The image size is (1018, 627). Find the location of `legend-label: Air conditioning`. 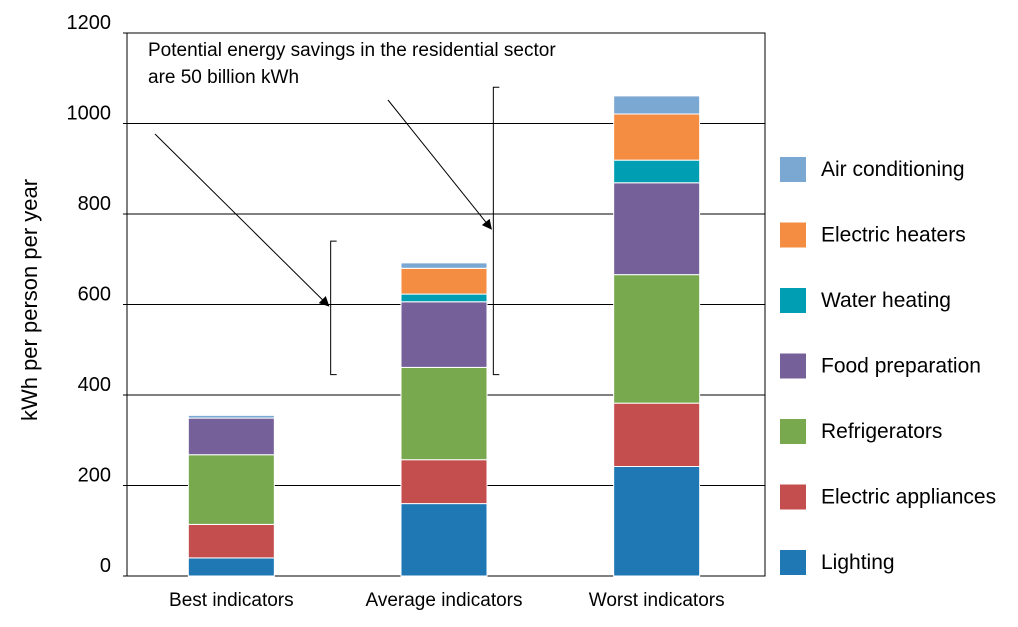

legend-label: Air conditioning is located at coordinates (893, 169).